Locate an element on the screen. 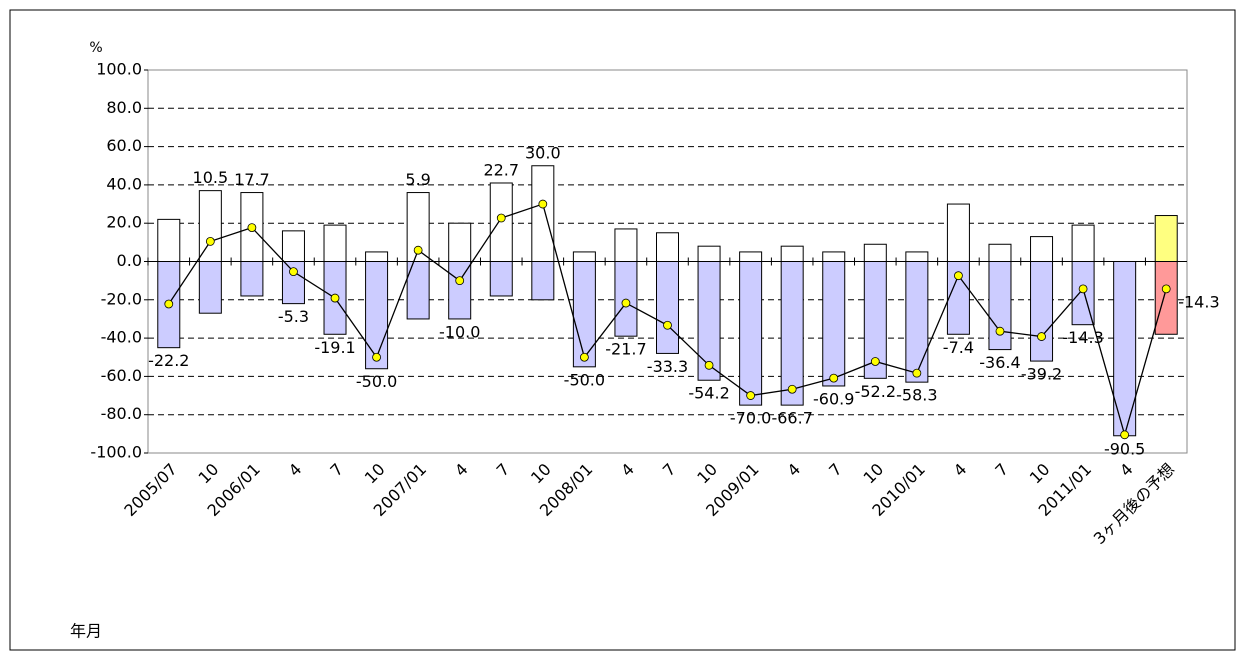  data-label: 17.7 is located at coordinates (252, 179).